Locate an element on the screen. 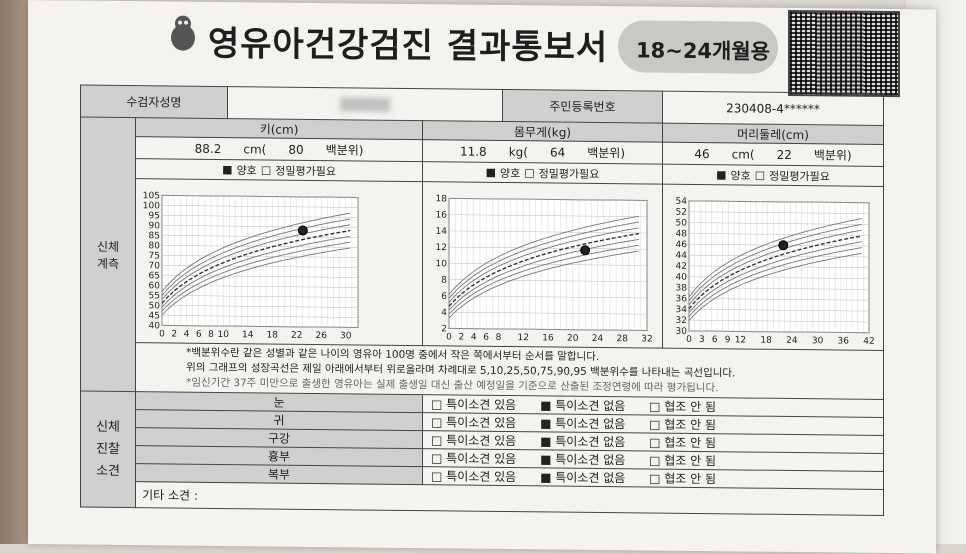 The width and height of the screenshot is (966, 554). measurement-point is located at coordinates (302, 230).